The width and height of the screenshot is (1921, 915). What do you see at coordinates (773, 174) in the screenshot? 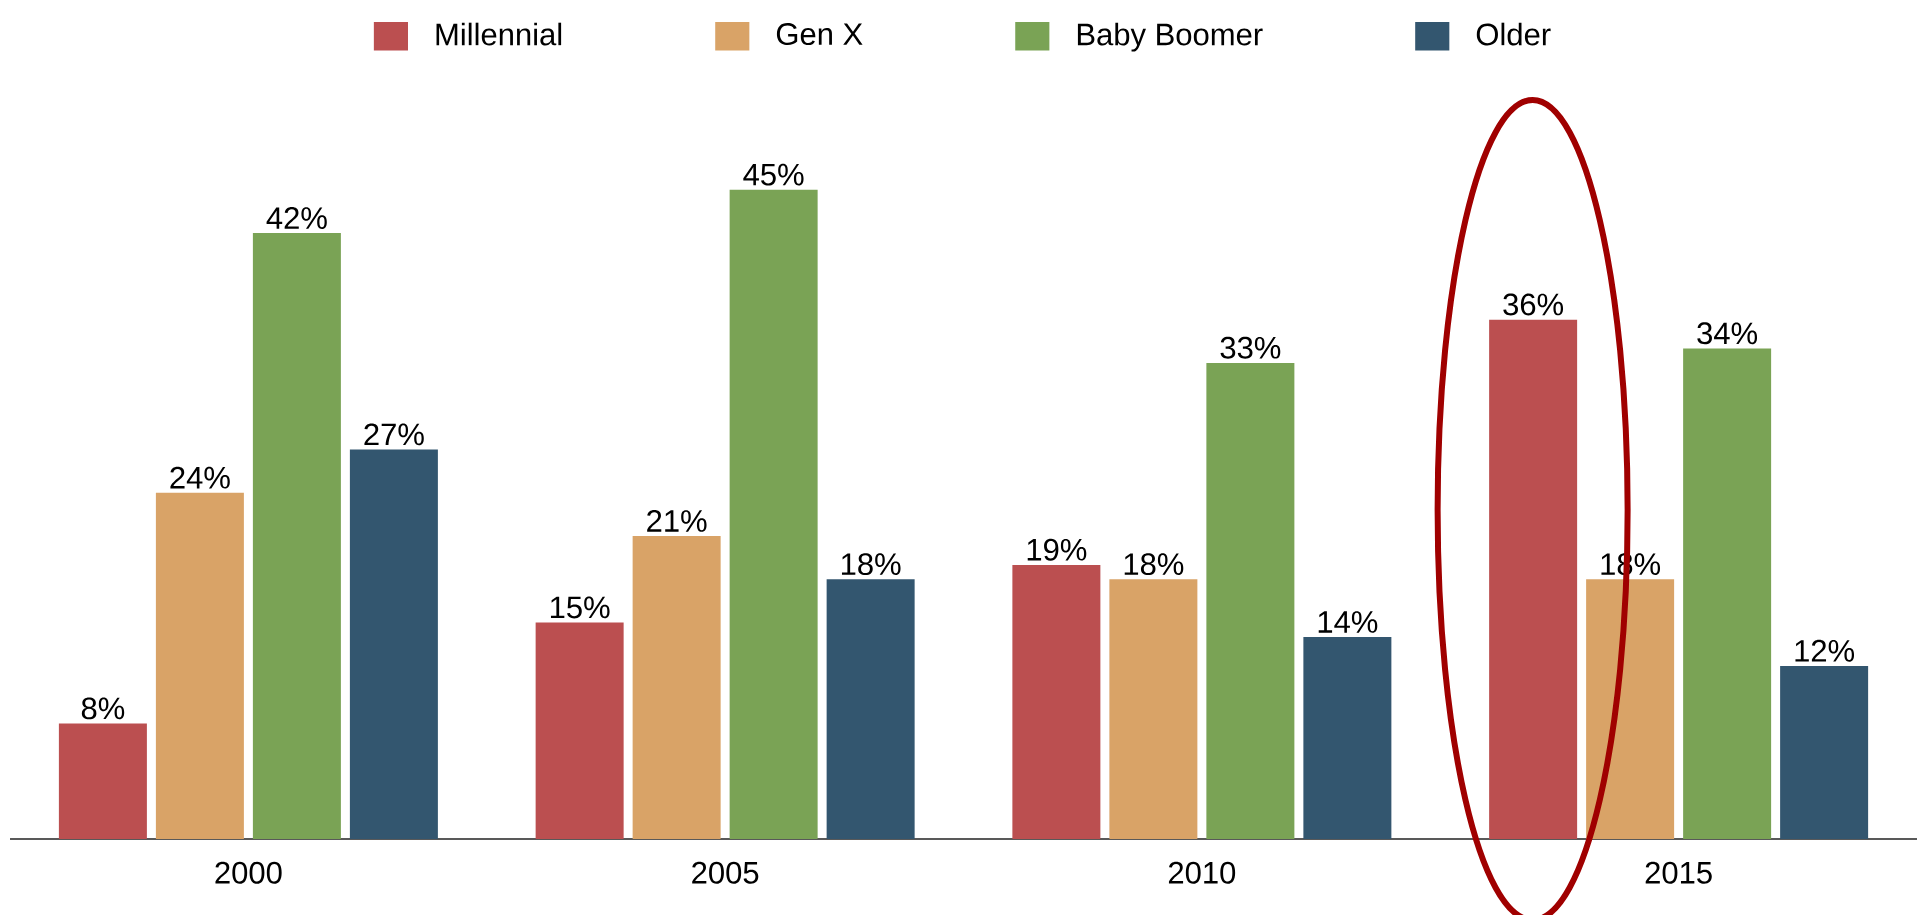
I see `data-label: 45%` at bounding box center [773, 174].